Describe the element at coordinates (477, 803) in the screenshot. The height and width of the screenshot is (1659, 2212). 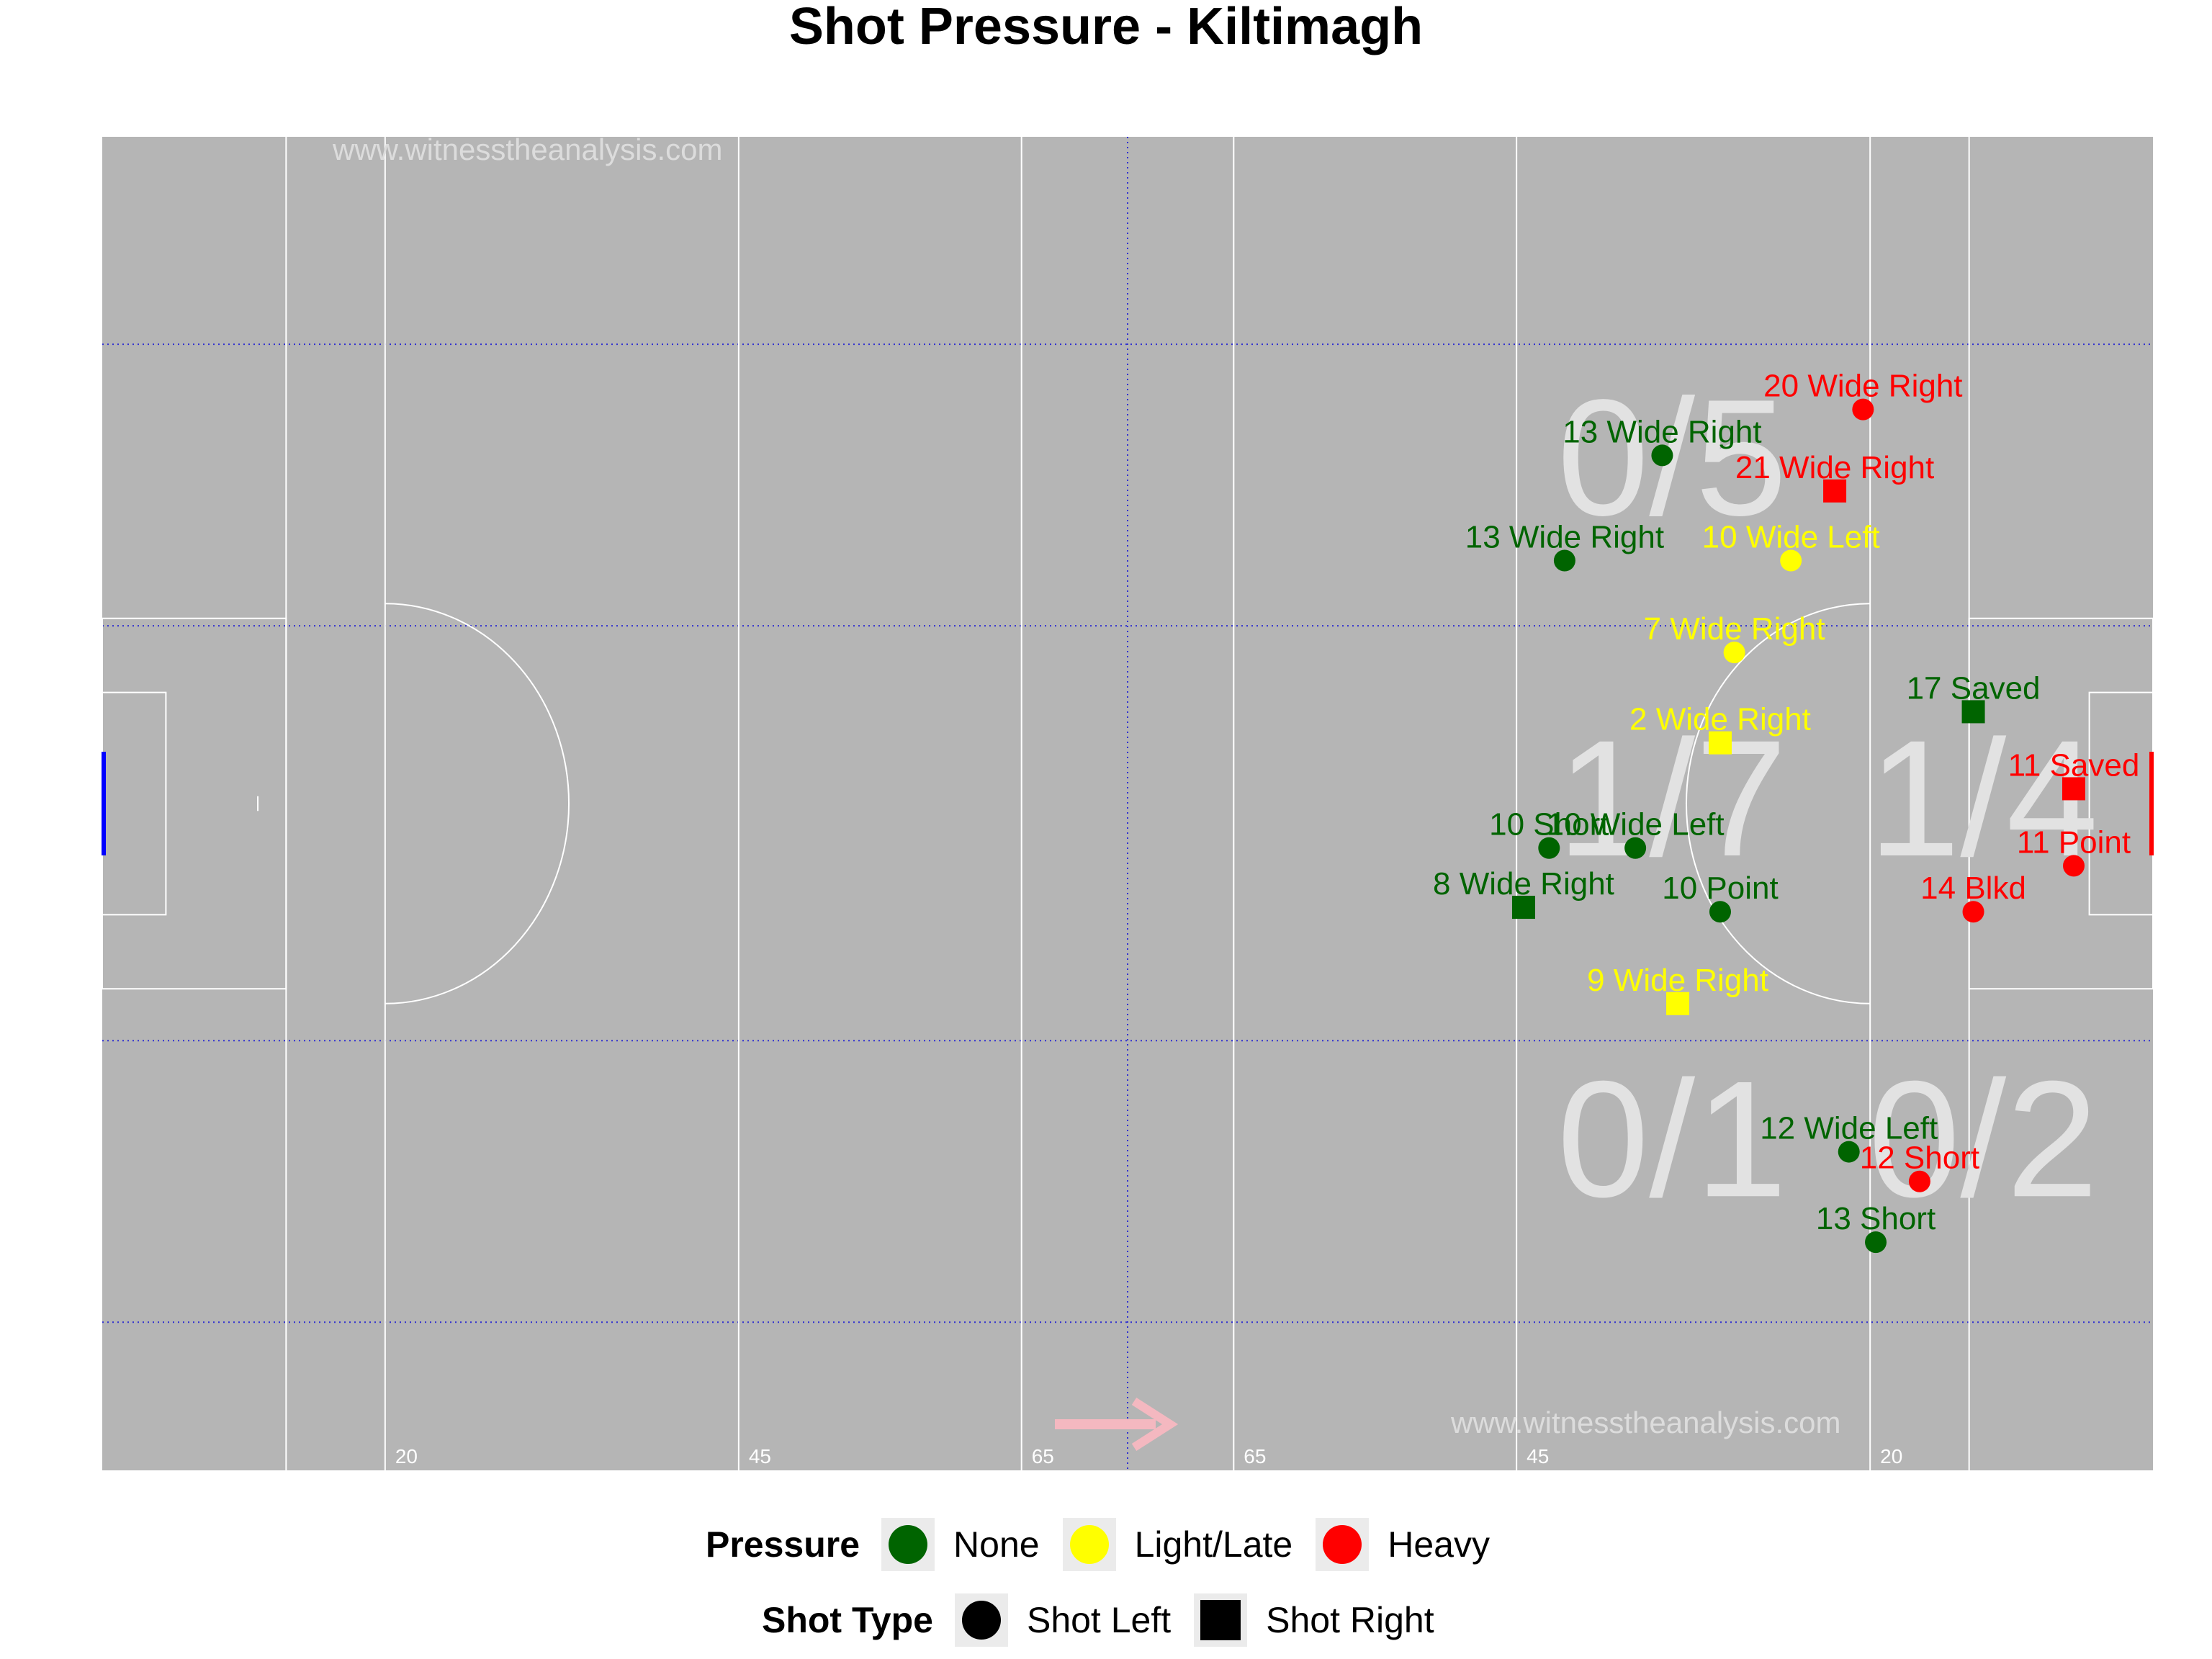
I see `left-arc` at that location.